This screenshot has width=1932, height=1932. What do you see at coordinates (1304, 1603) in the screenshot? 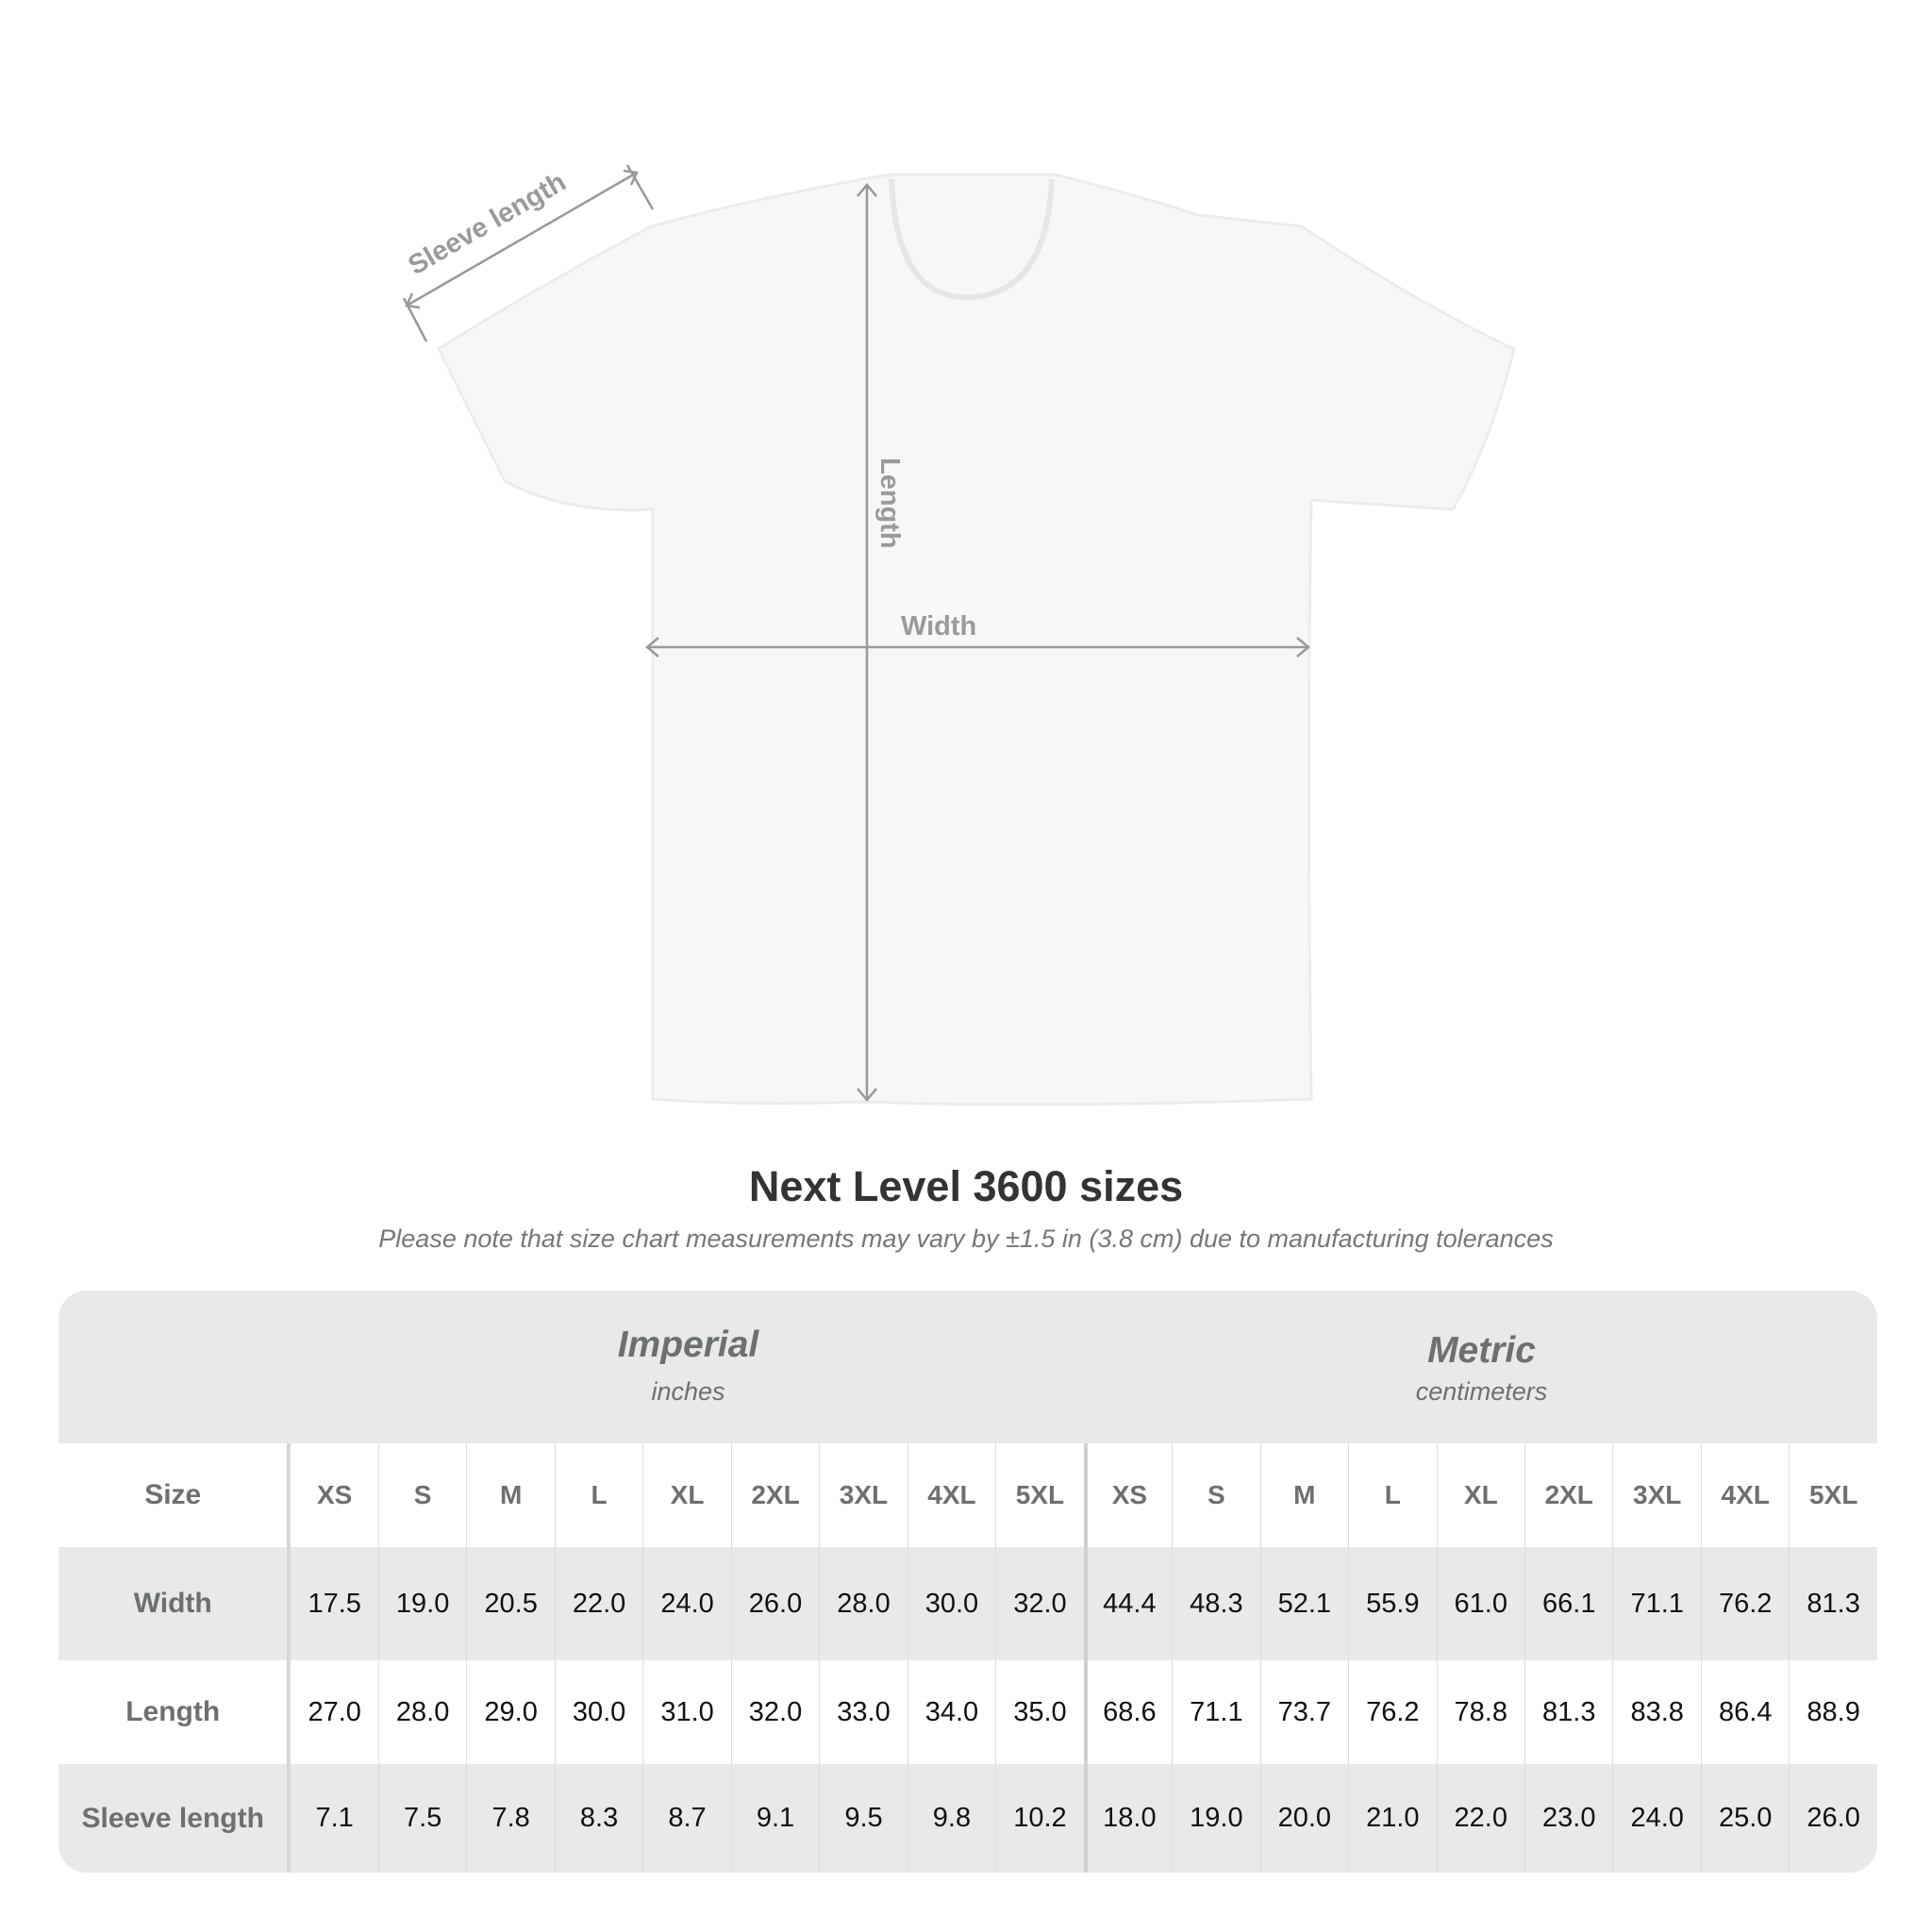
I see `metric-value-cell: 52.1` at bounding box center [1304, 1603].